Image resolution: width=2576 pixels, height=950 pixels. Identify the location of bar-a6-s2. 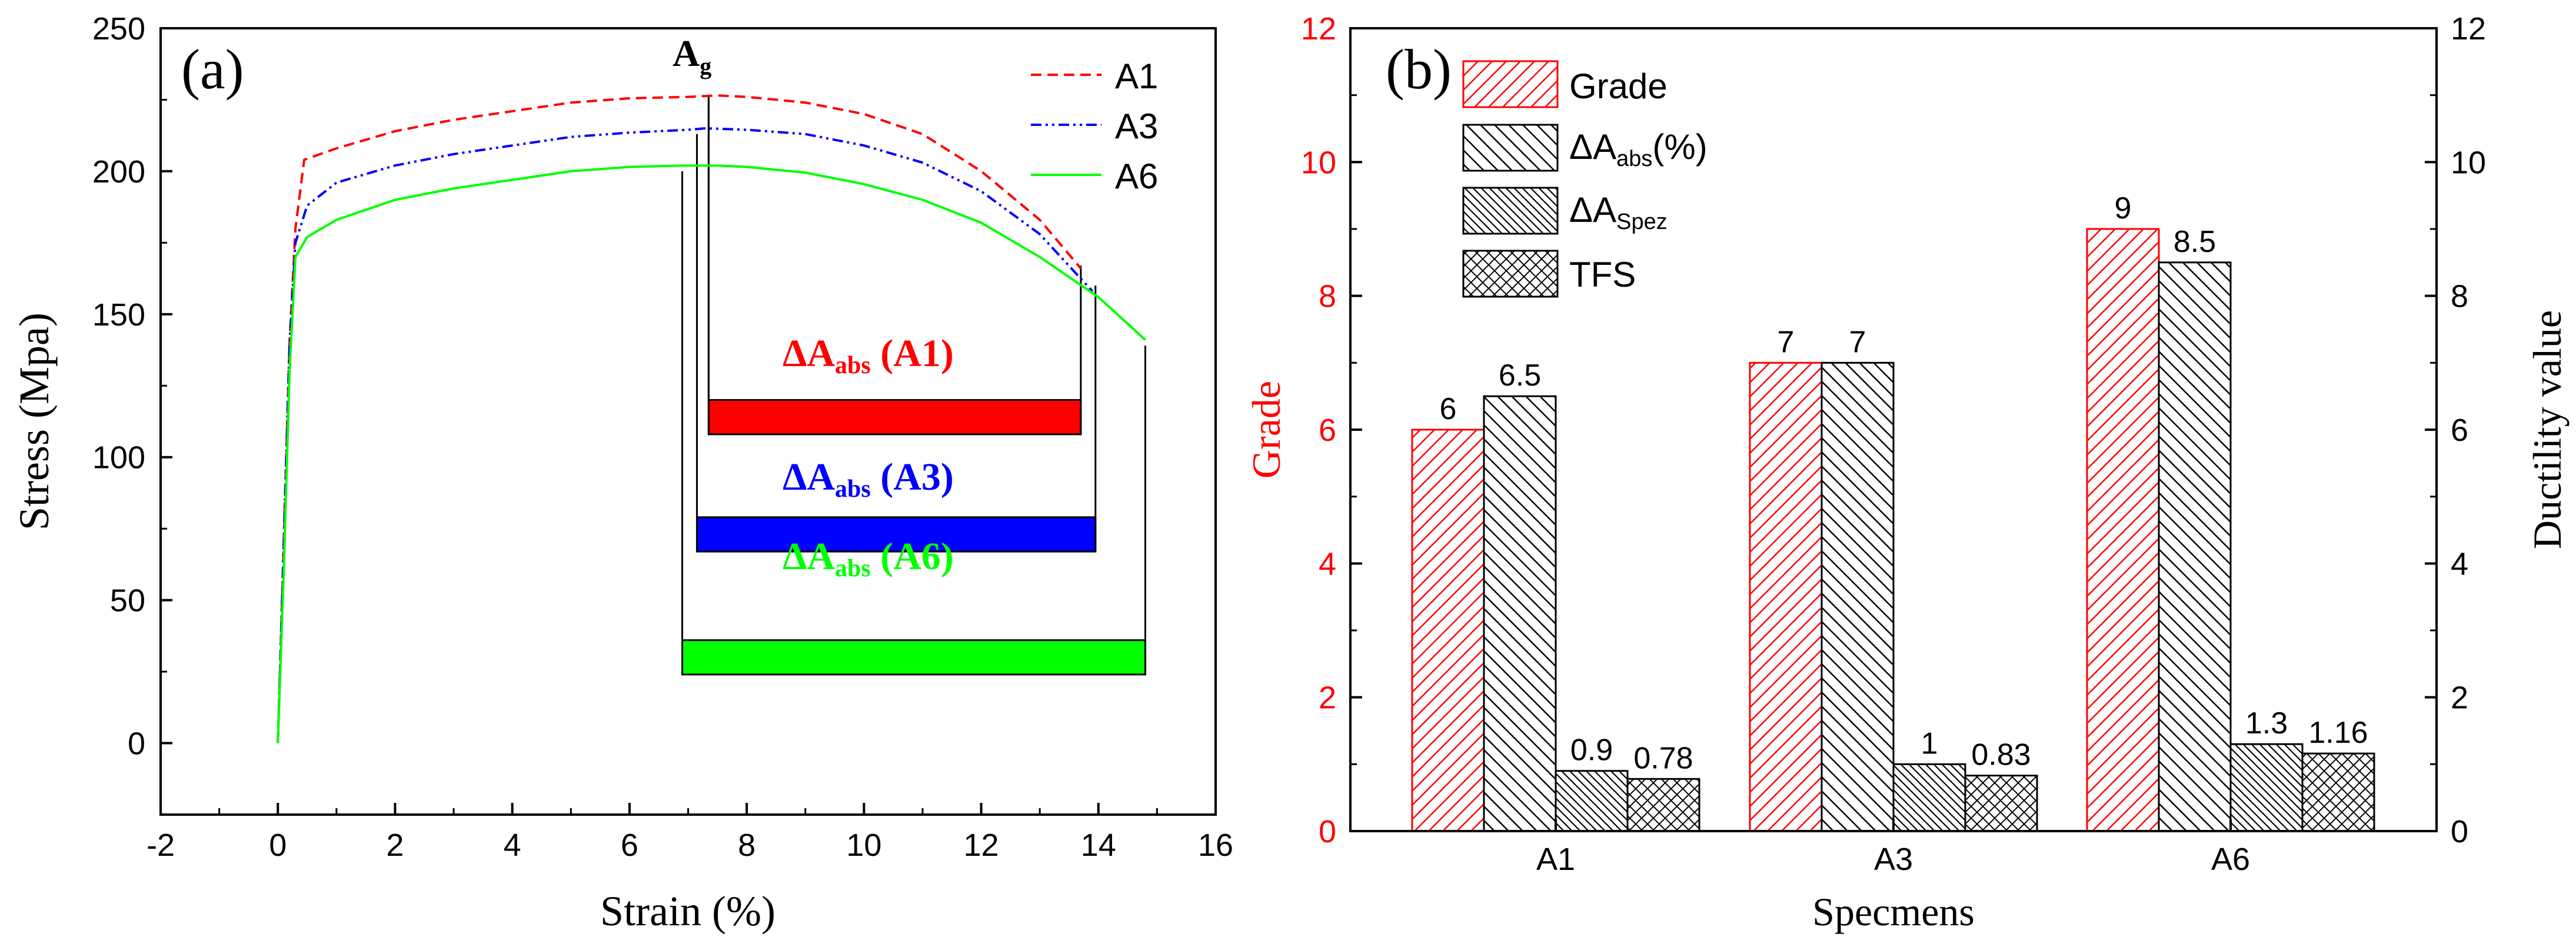
(2195, 546).